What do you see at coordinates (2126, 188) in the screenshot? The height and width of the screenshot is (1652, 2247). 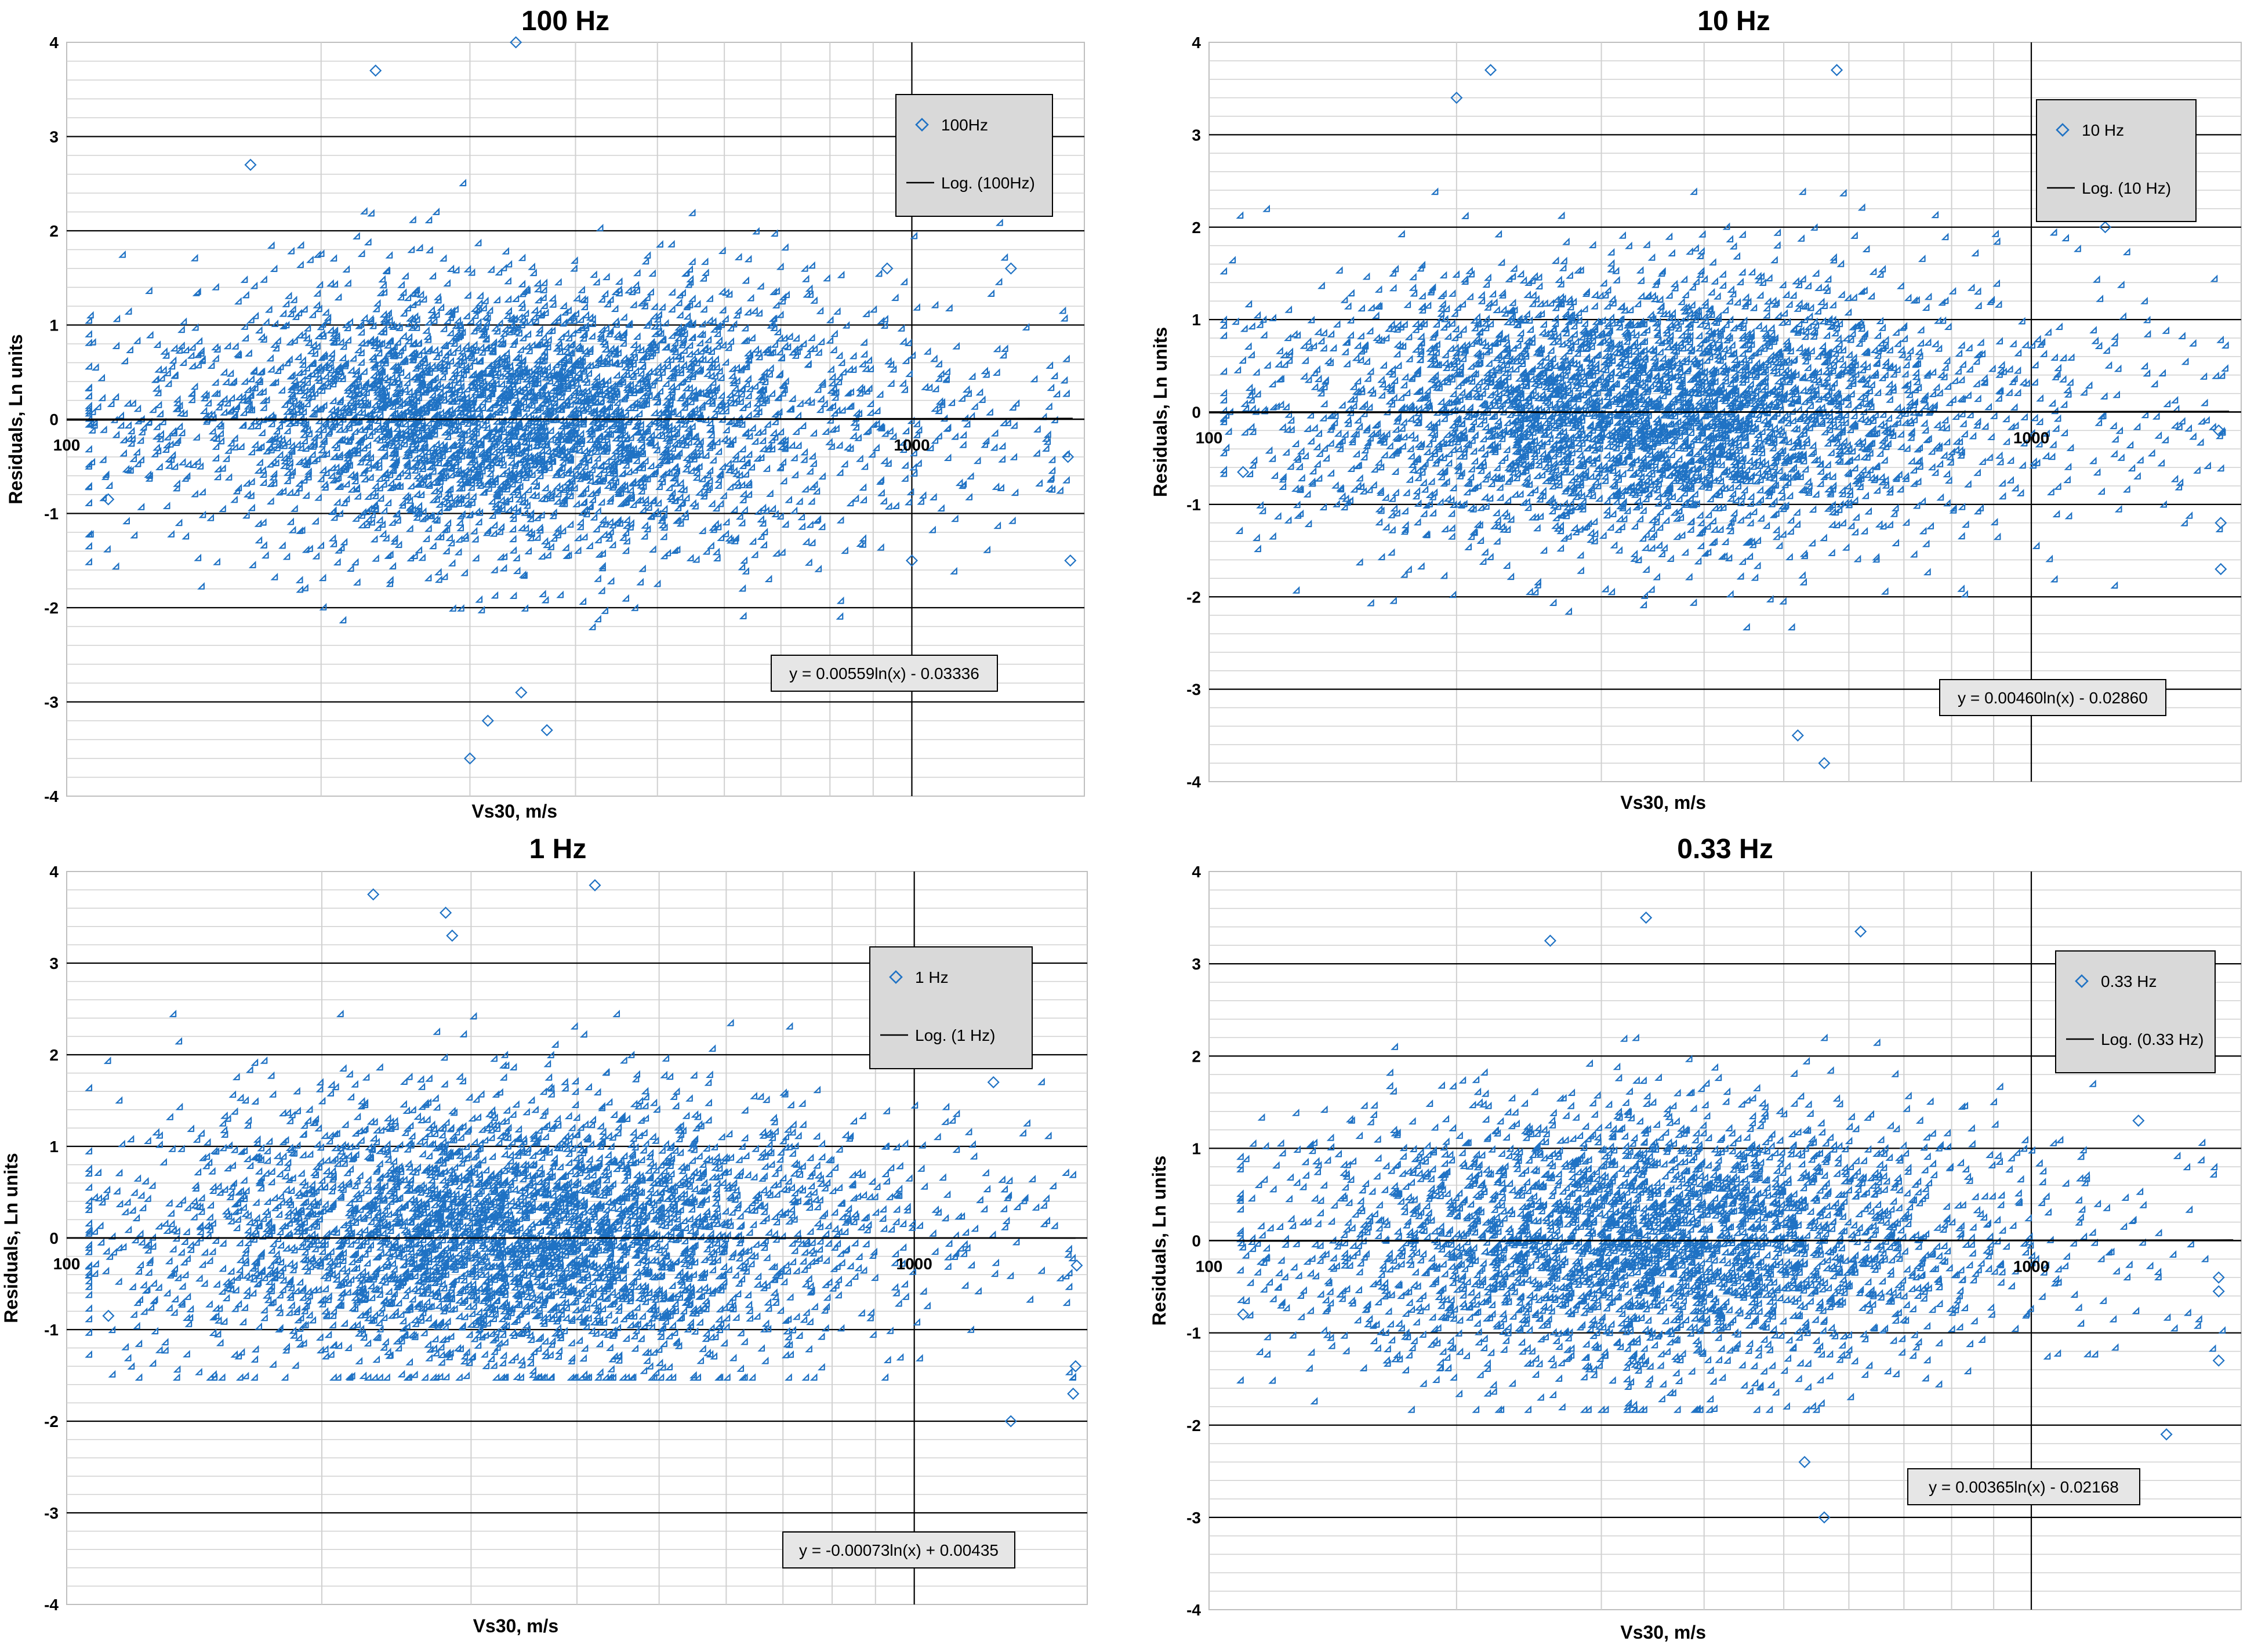 I see `legend-trend-label: Log. (10 Hz)` at bounding box center [2126, 188].